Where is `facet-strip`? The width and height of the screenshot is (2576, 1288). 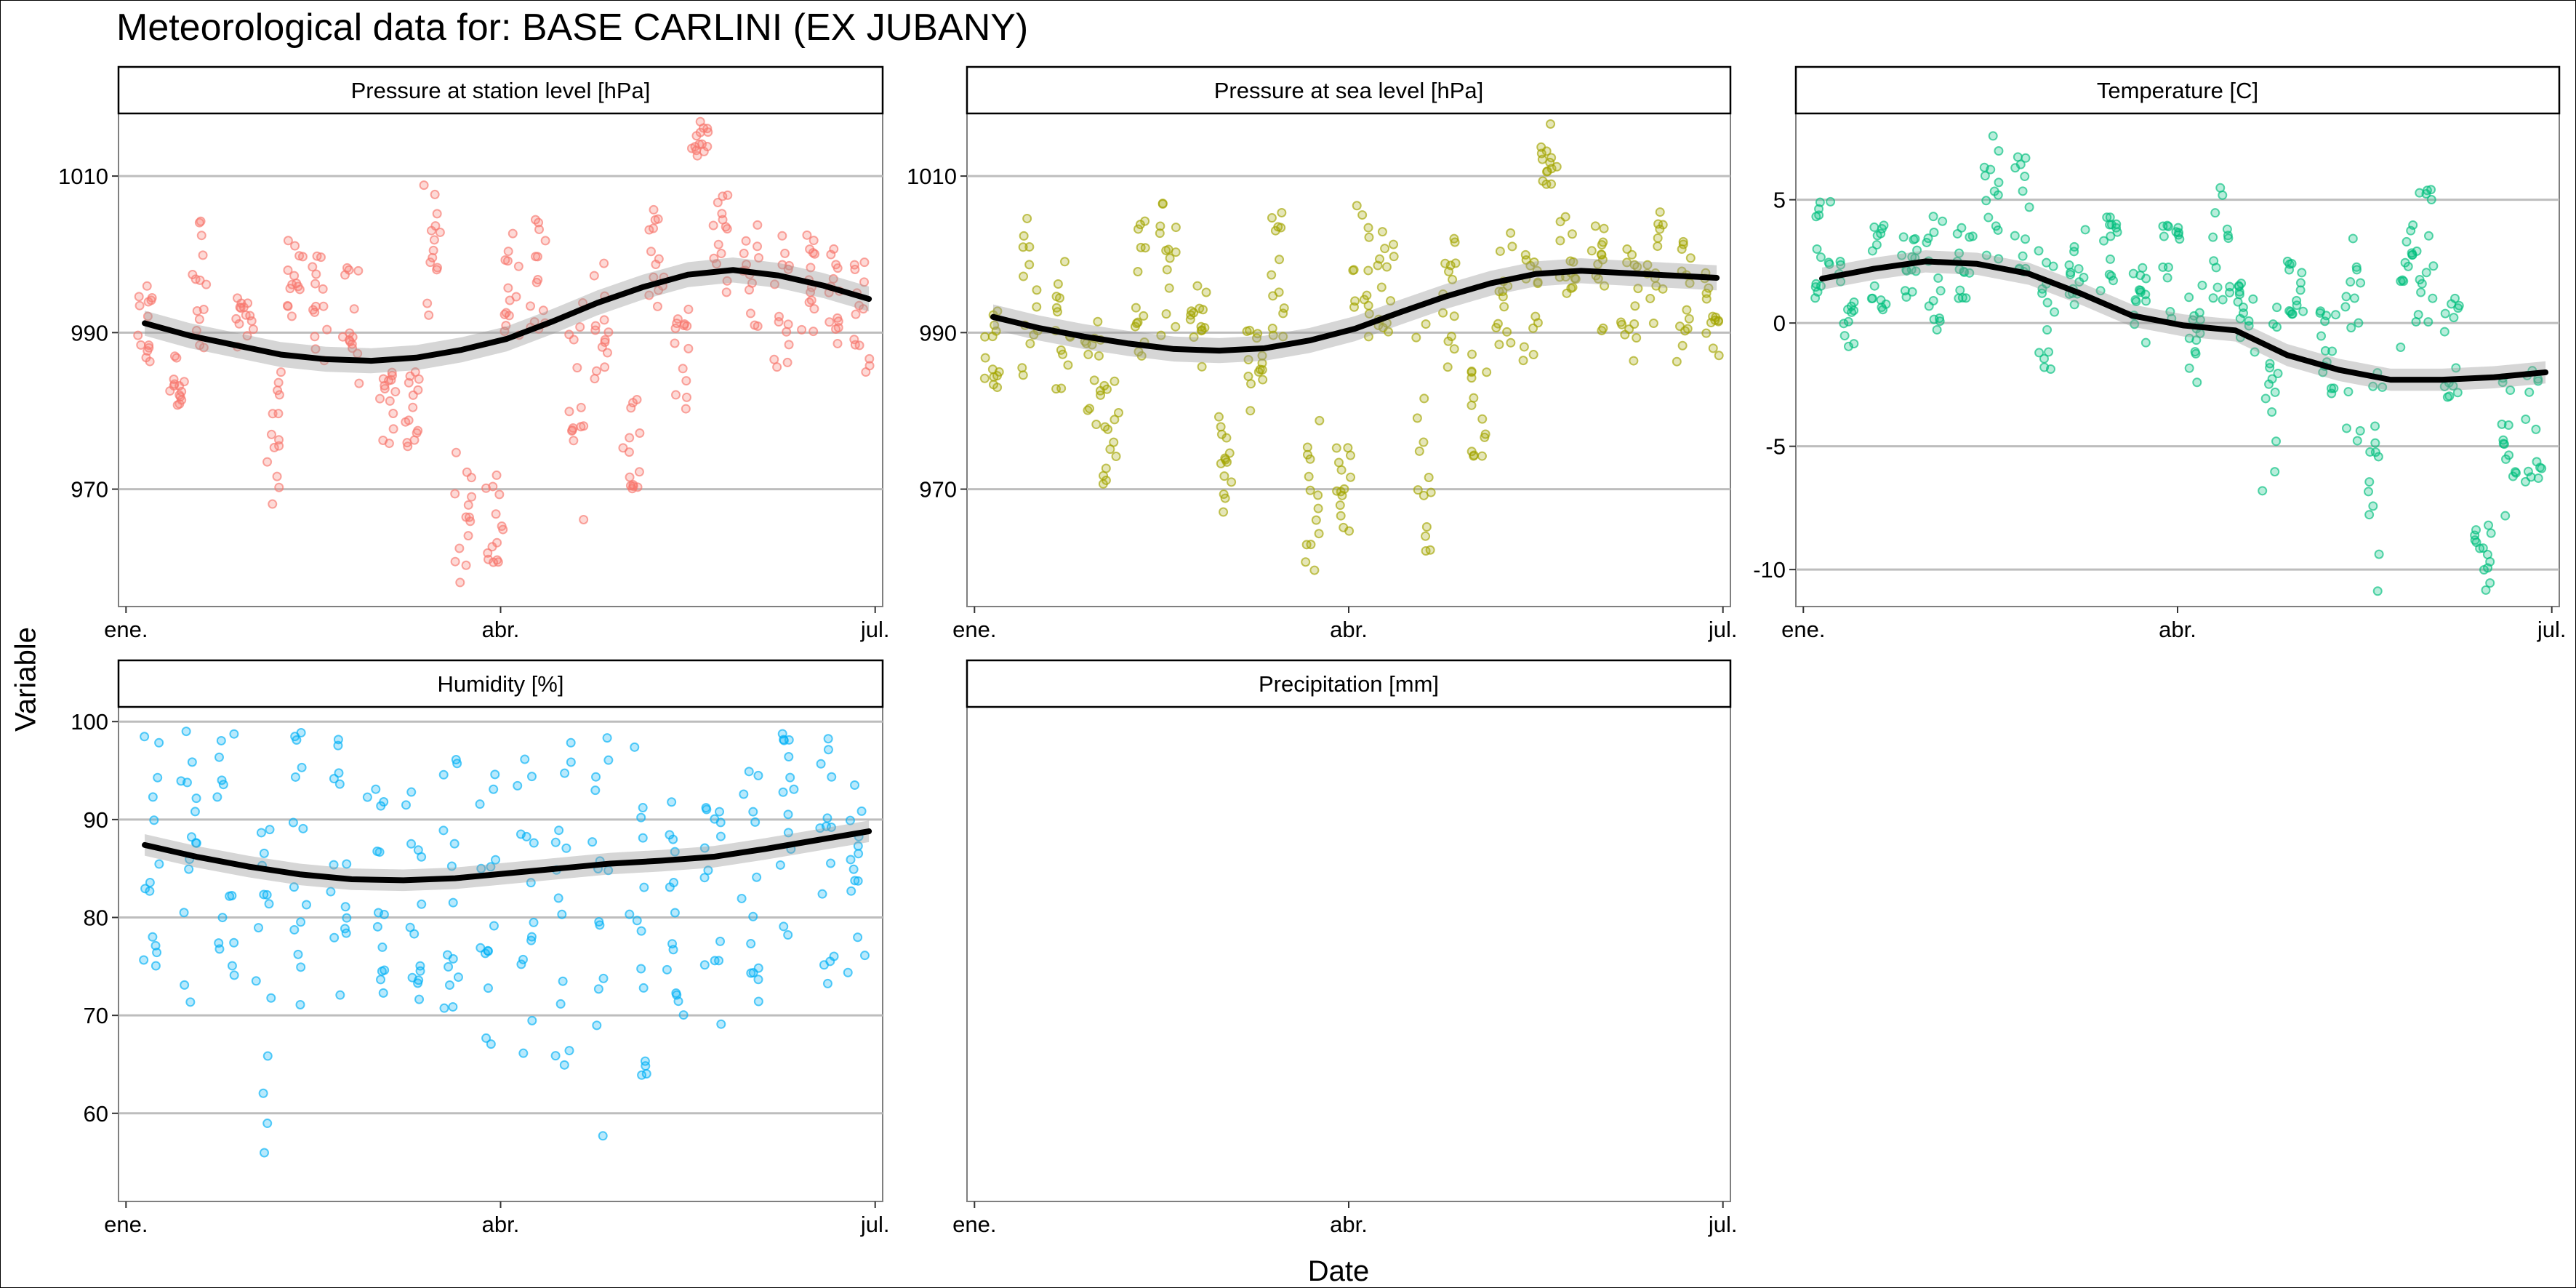 facet-strip is located at coordinates (2177, 90).